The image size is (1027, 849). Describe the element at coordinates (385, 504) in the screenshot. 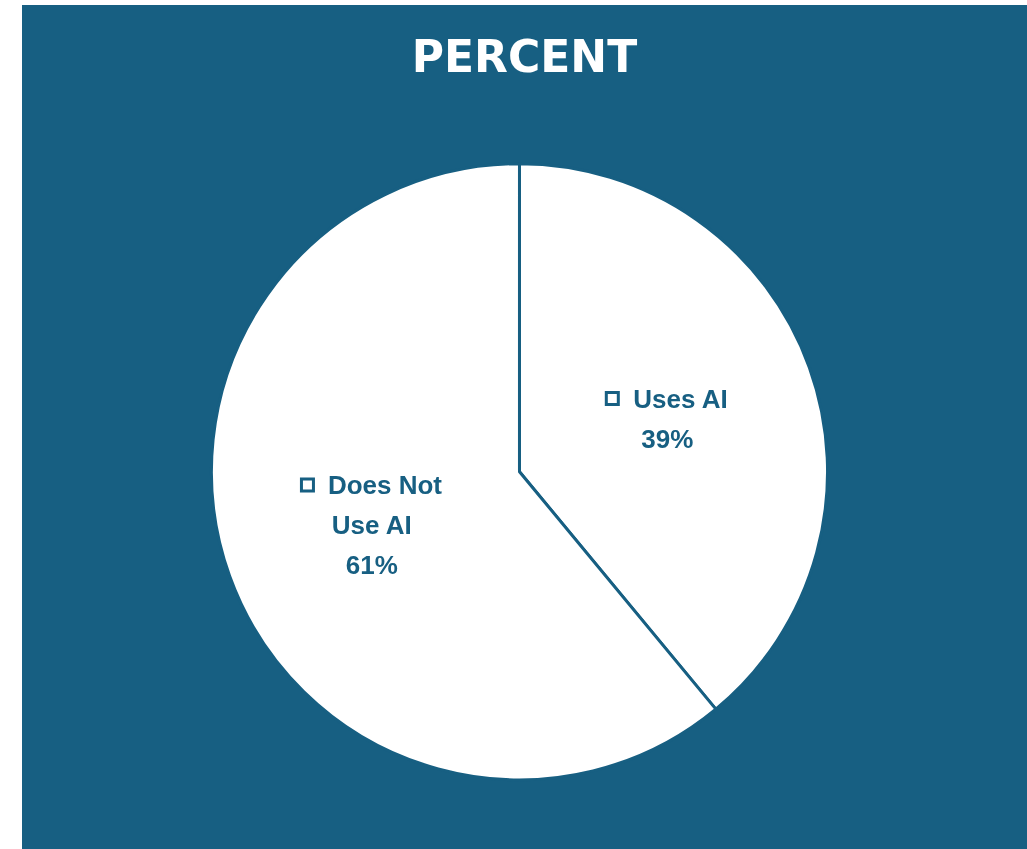

I see `slice-label: Does Not Use AI` at that location.